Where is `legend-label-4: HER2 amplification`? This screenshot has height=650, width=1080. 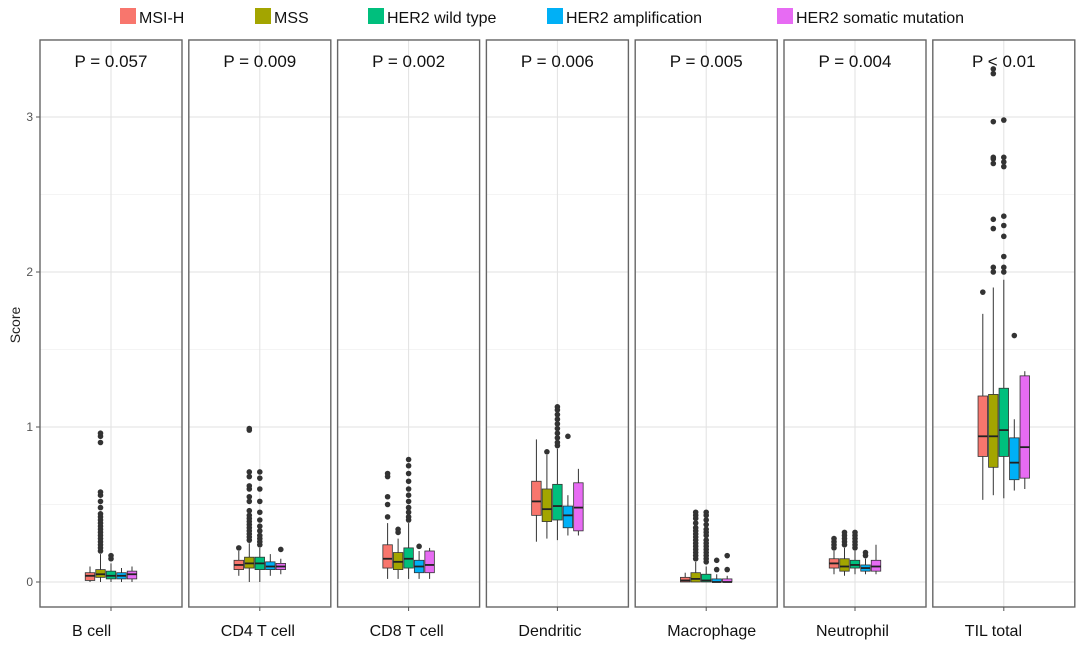 legend-label-4: HER2 amplification is located at coordinates (634, 18).